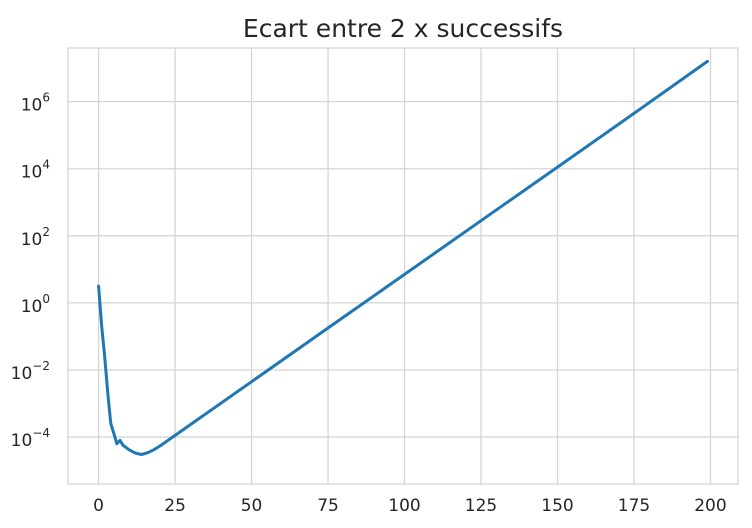  What do you see at coordinates (35, 237) in the screenshot?
I see `y-tick-label: 10²` at bounding box center [35, 237].